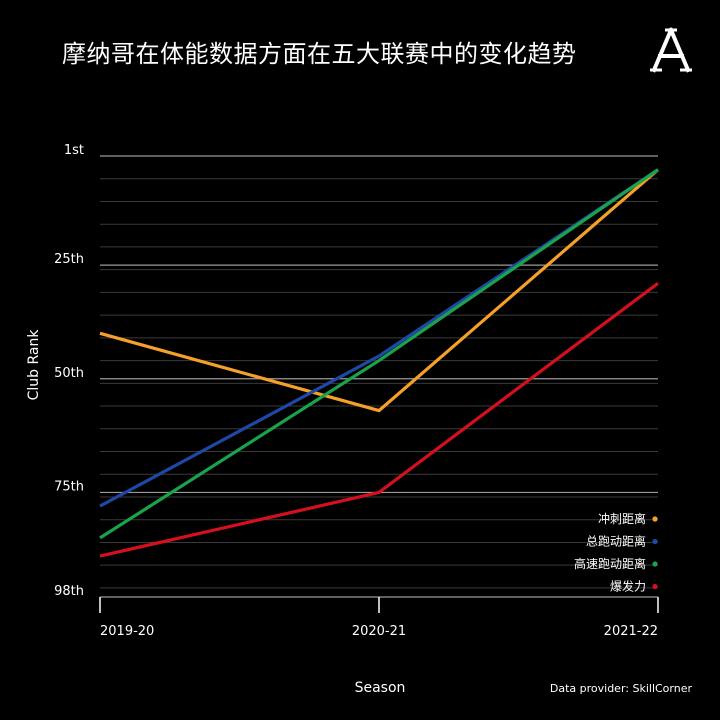 The height and width of the screenshot is (720, 720). What do you see at coordinates (622, 518) in the screenshot?
I see `legend-label: 冲刺距离` at bounding box center [622, 518].